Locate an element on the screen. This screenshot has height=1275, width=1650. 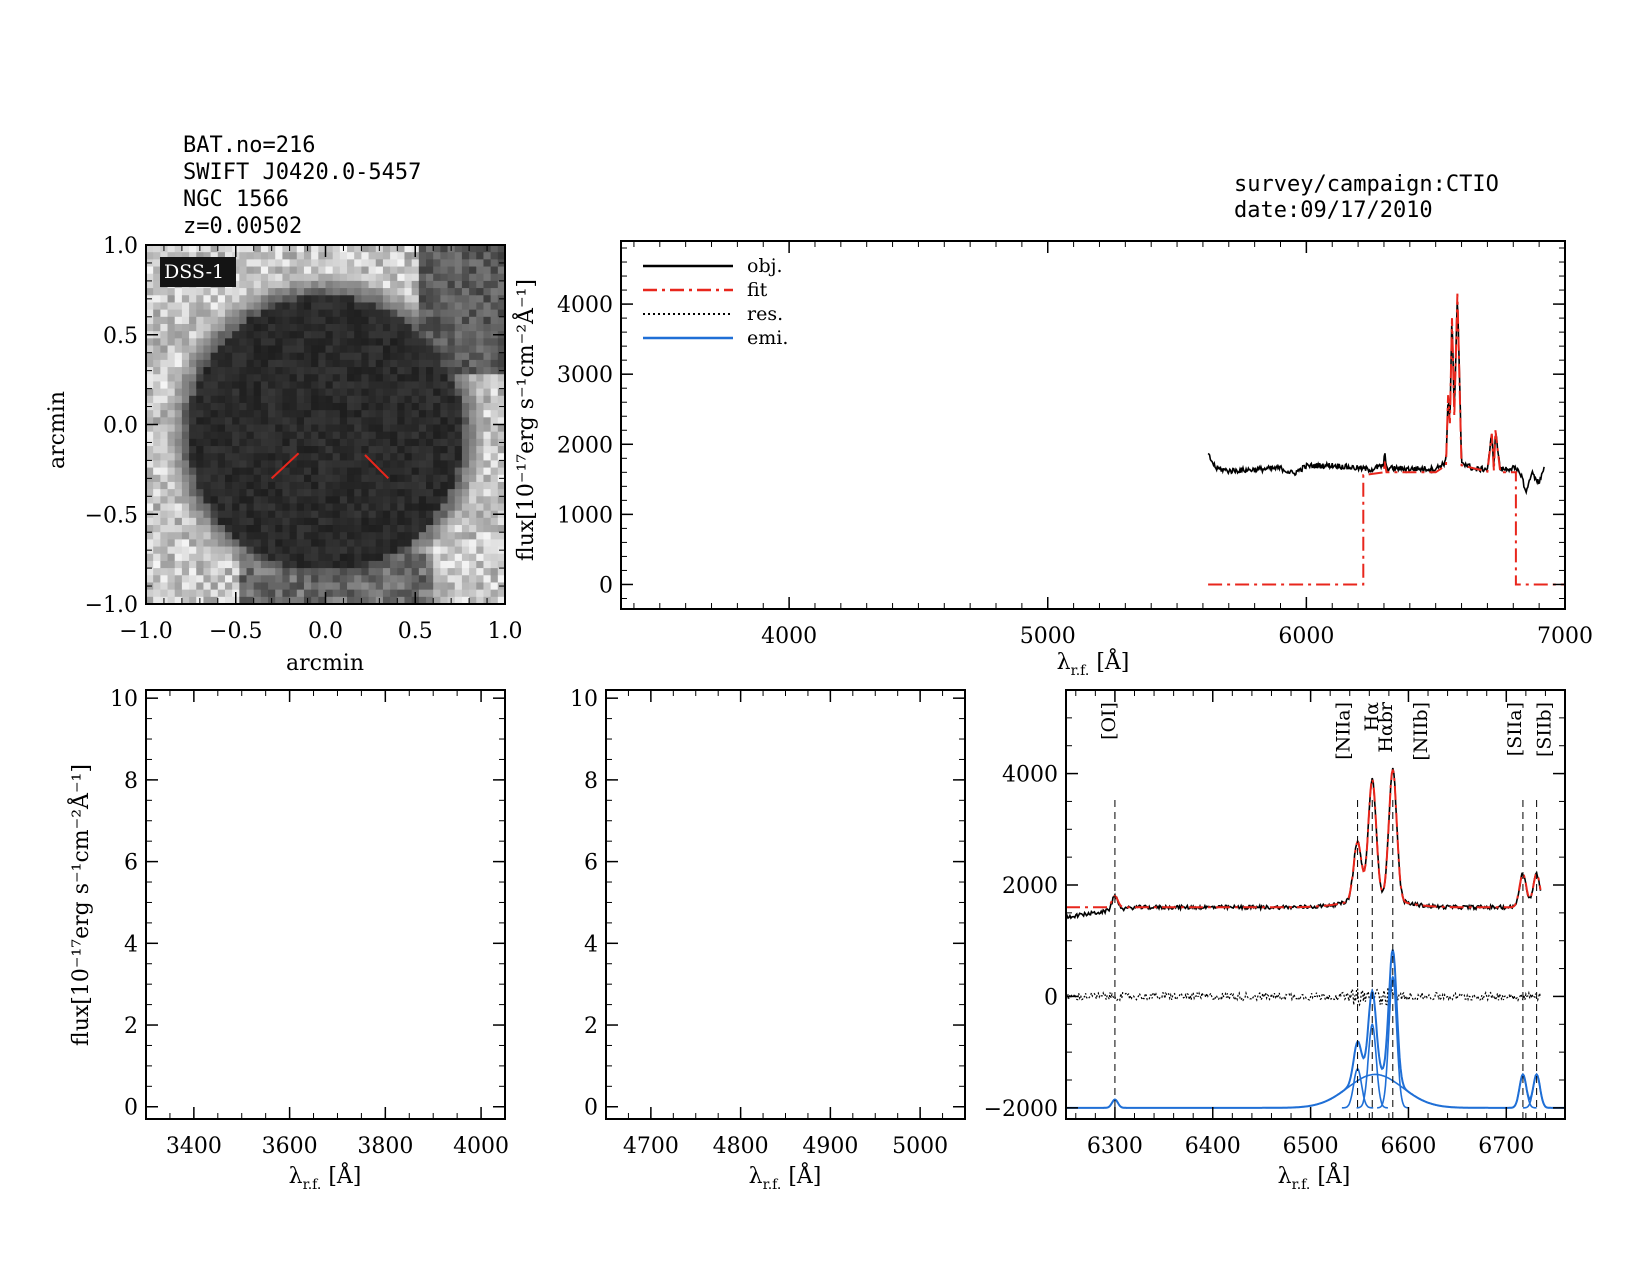
y-tick-label: 2 is located at coordinates (131, 1026).